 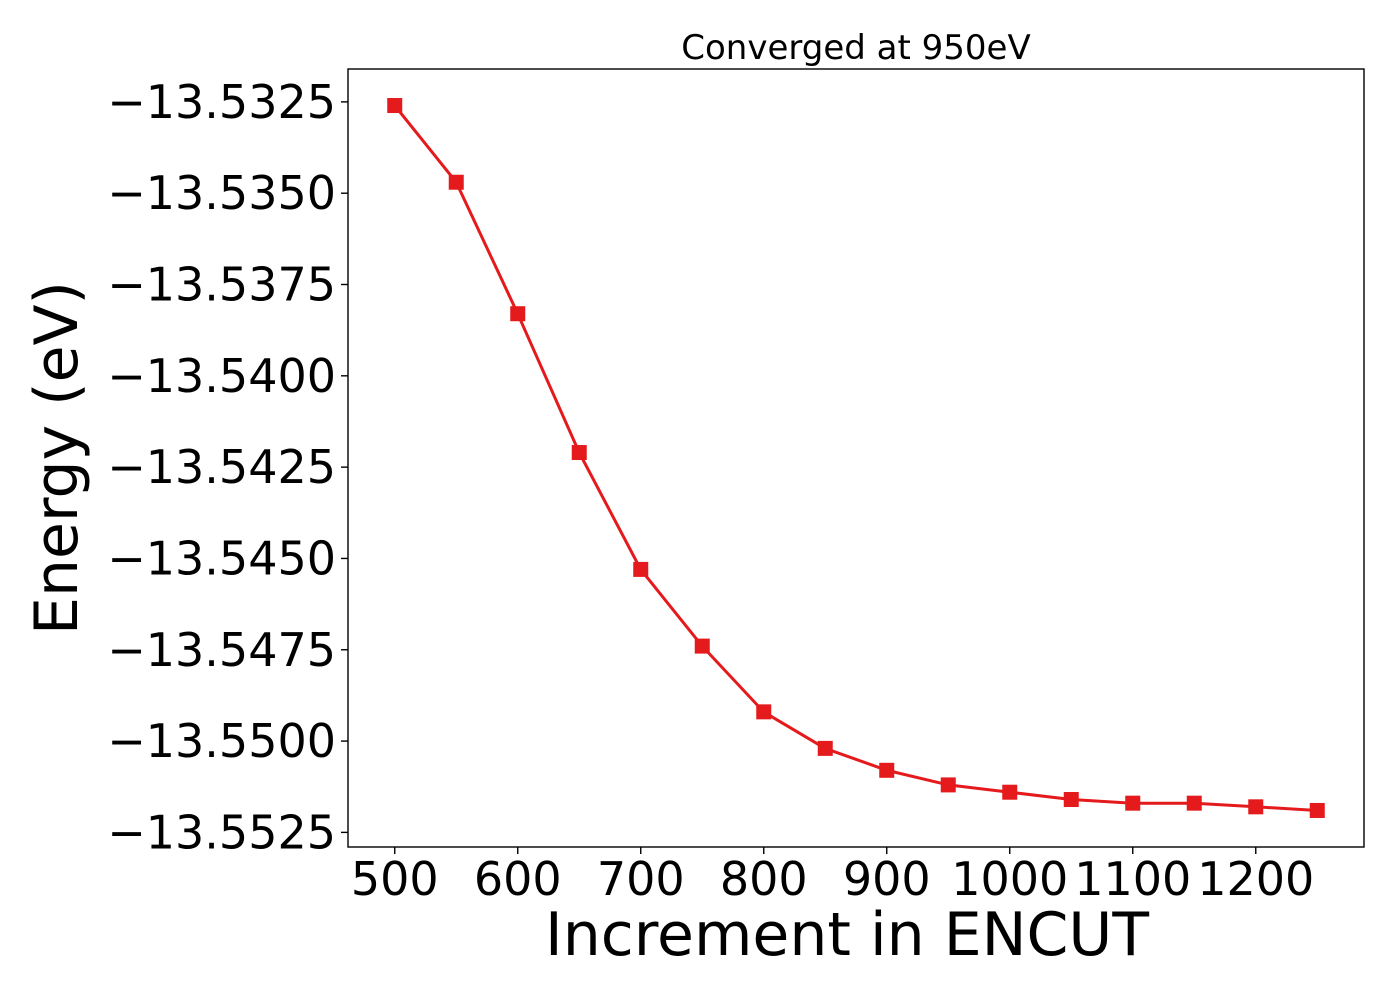 I want to click on x-axis-label: Increment in ENCUT, so click(x=847, y=935).